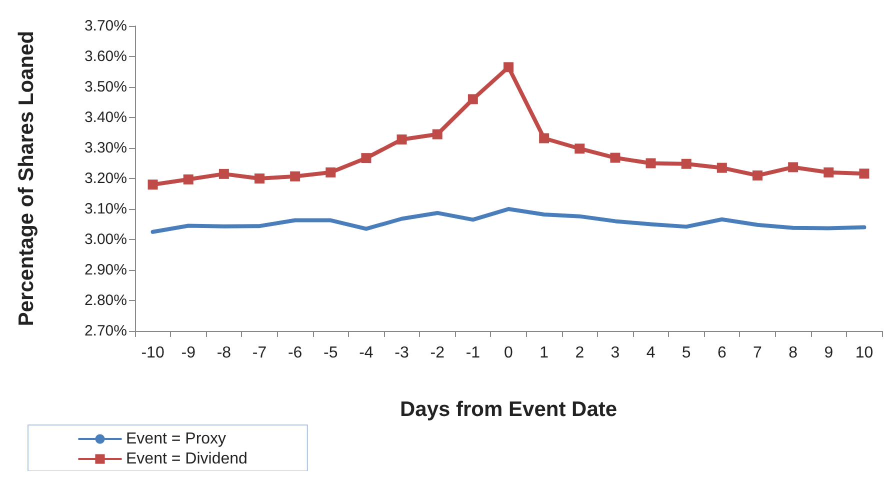 The height and width of the screenshot is (479, 895). What do you see at coordinates (105, 270) in the screenshot?
I see `y-tick-label: 2.90%` at bounding box center [105, 270].